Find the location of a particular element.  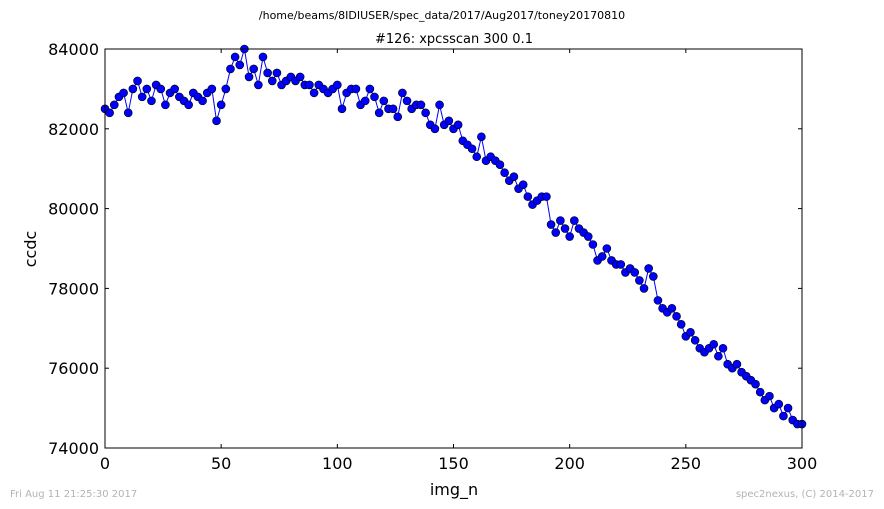

y-tick-label: 74000 is located at coordinates (73, 448).